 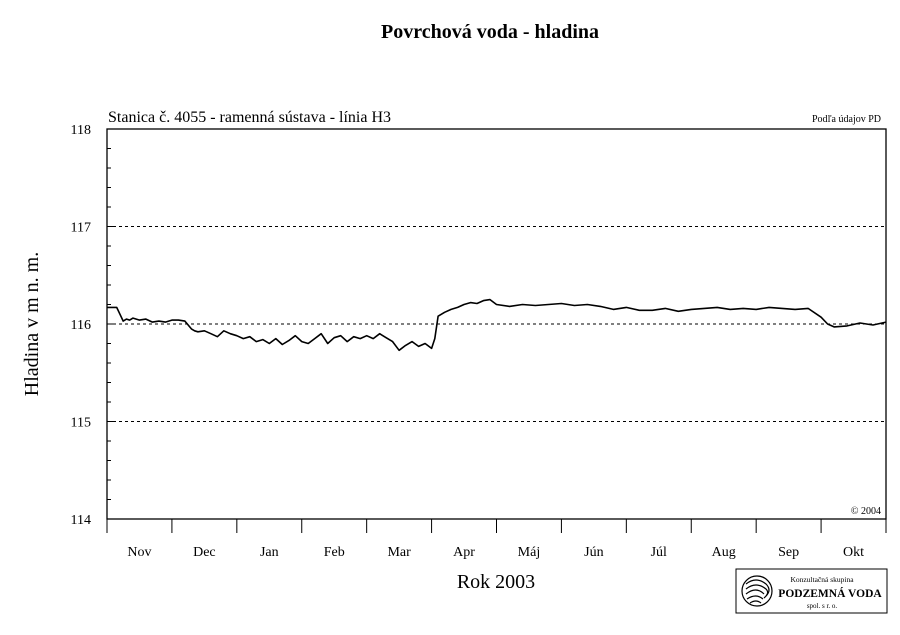 I want to click on copyright-note: © 2004, so click(x=866, y=511).